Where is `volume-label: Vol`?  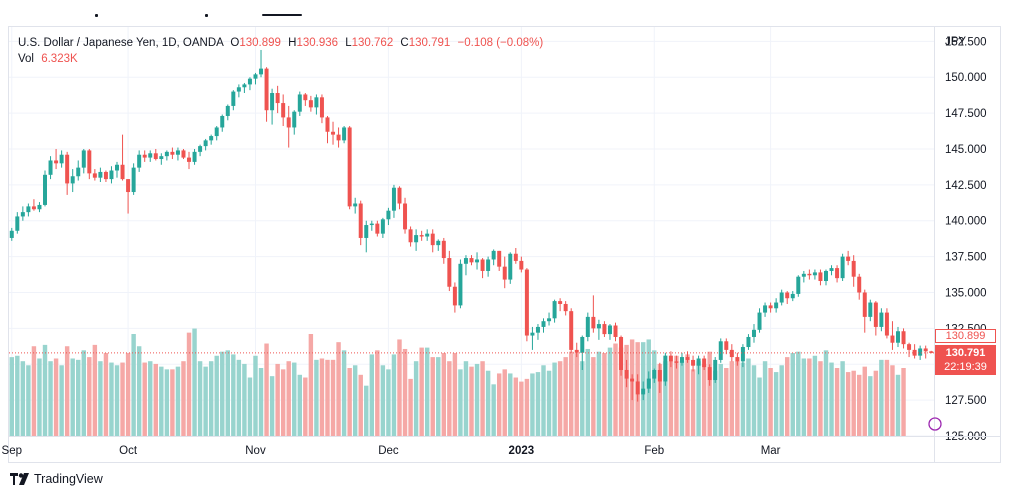
volume-label: Vol is located at coordinates (26, 59).